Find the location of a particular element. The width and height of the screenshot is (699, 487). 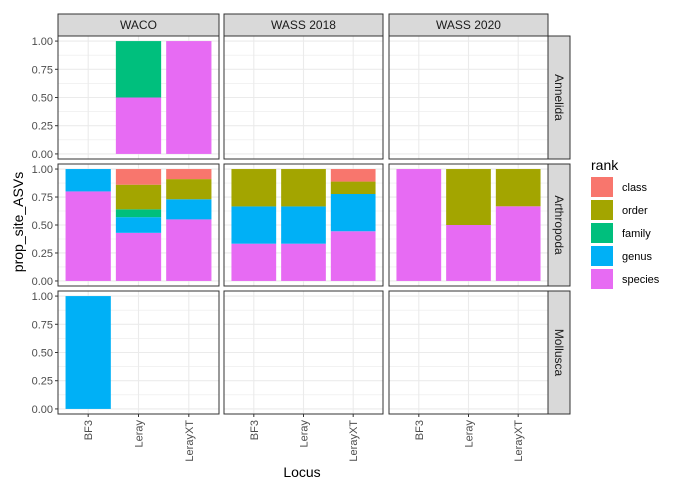

legend-key-family is located at coordinates (602, 233).